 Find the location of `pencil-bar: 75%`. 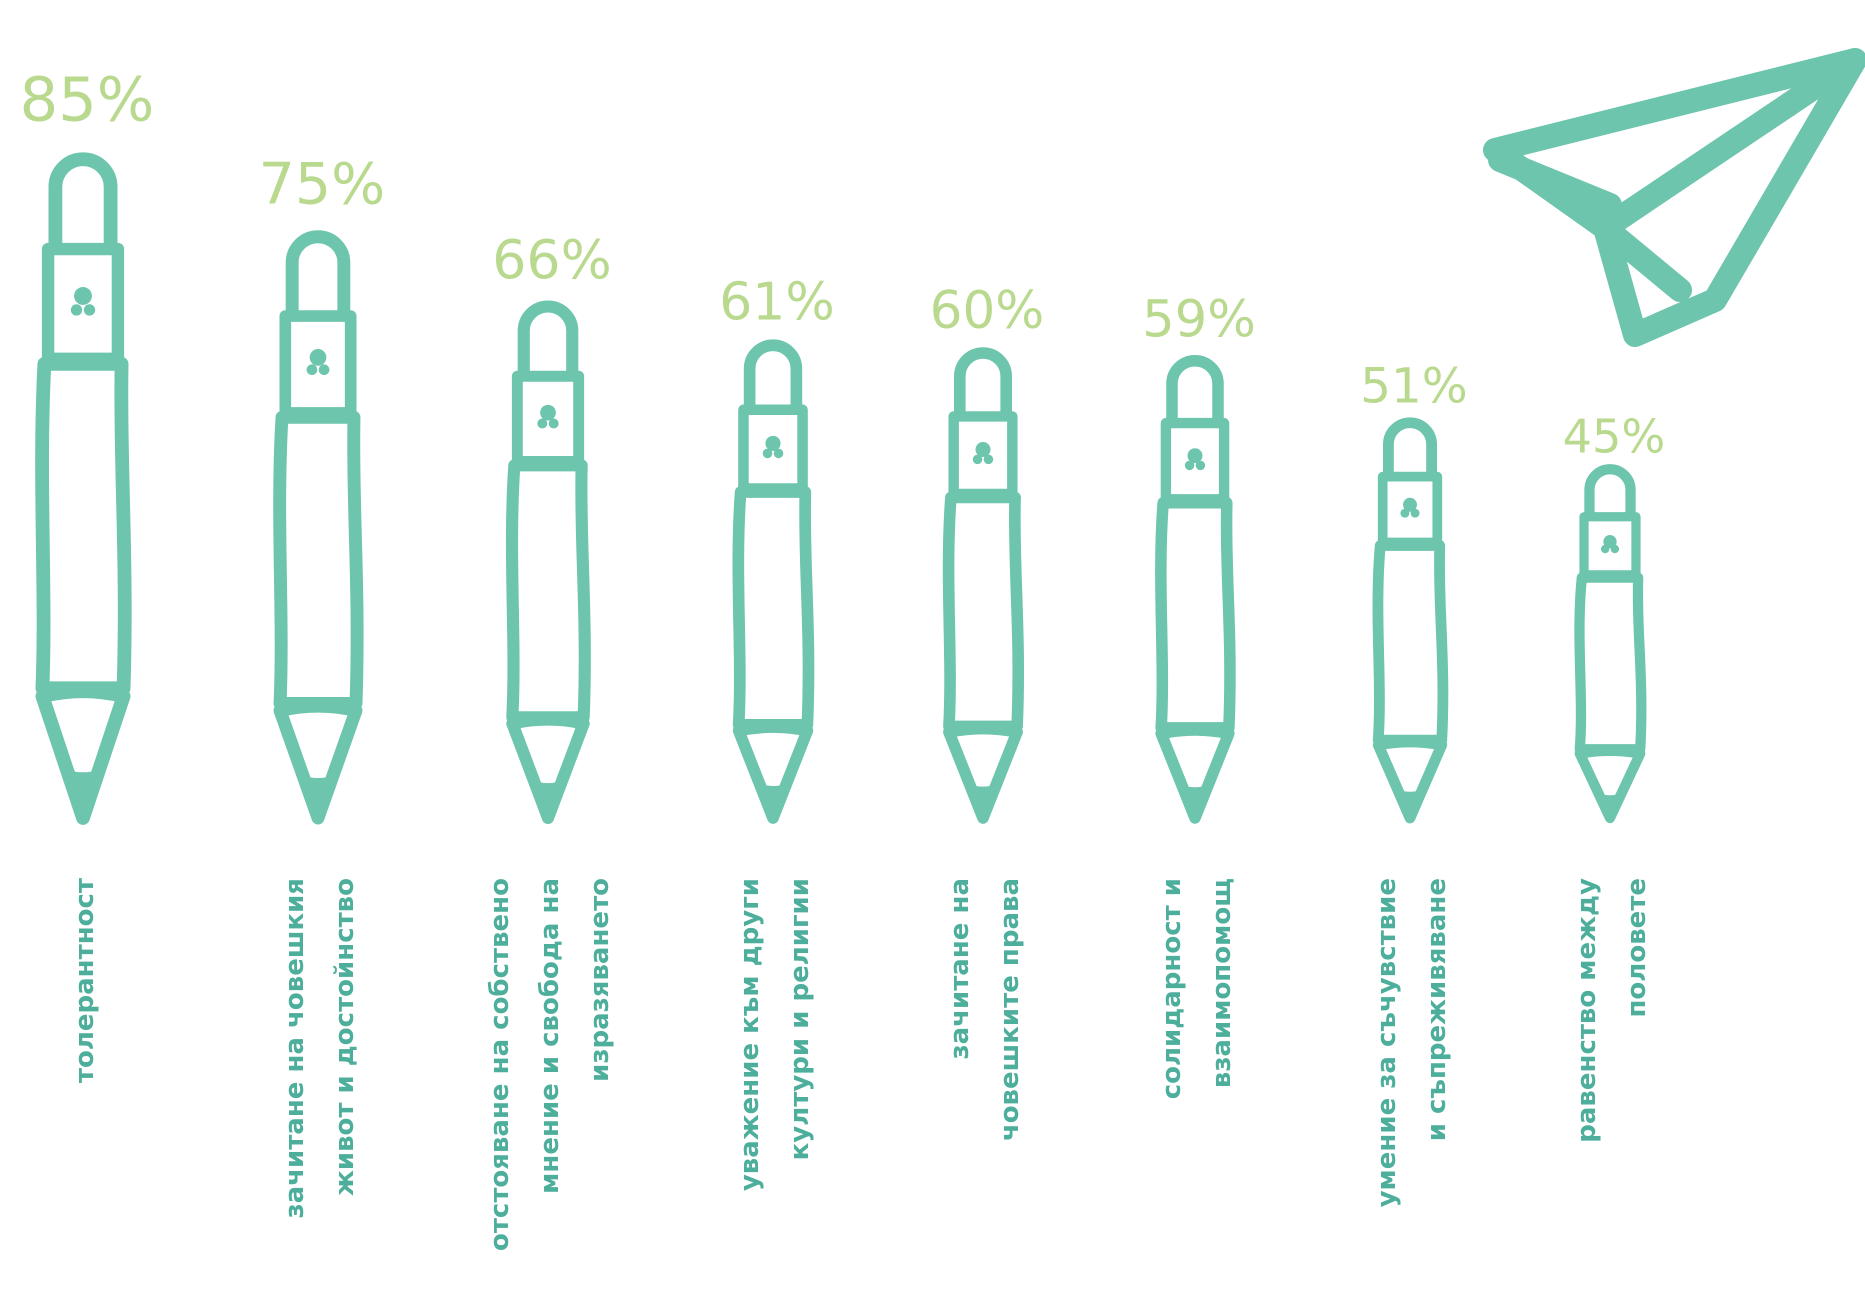

pencil-bar: 75% is located at coordinates (318, 527).